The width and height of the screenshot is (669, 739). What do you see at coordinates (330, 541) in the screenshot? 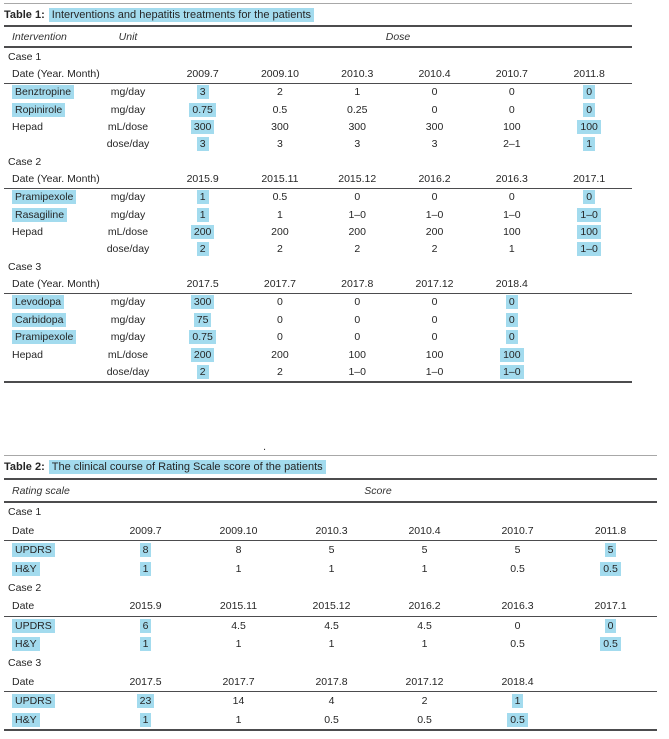
I see `date-rule` at bounding box center [330, 541].